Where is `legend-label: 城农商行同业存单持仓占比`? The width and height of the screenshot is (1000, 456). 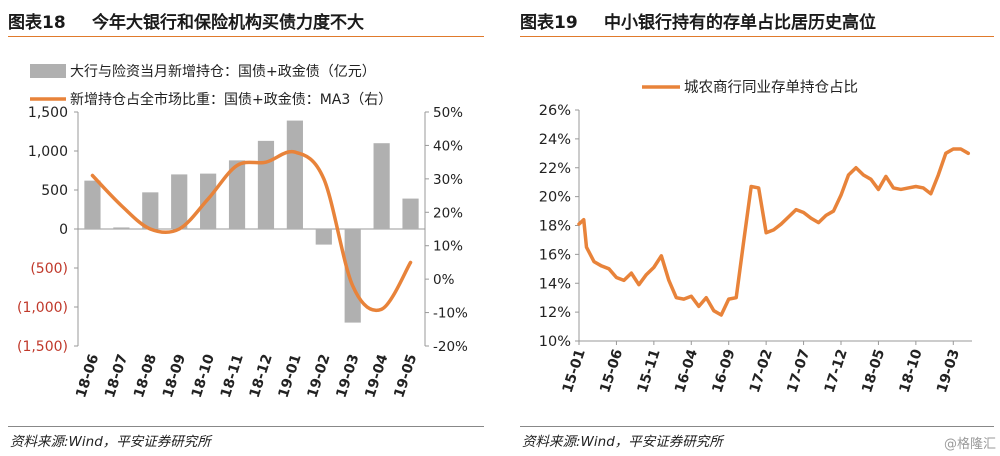
legend-label: 城农商行同业存单持仓占比 is located at coordinates (771, 87).